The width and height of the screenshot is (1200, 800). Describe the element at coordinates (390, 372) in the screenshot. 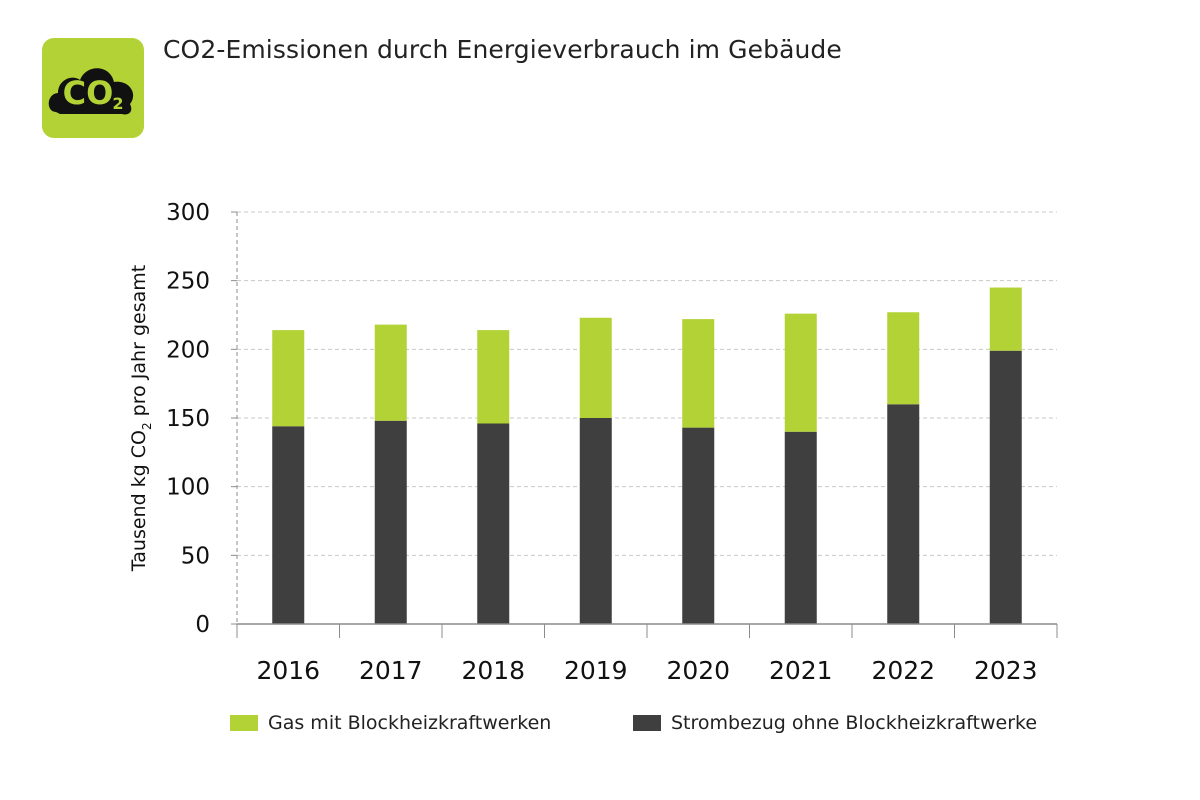

I see `bar-gas-2017` at that location.